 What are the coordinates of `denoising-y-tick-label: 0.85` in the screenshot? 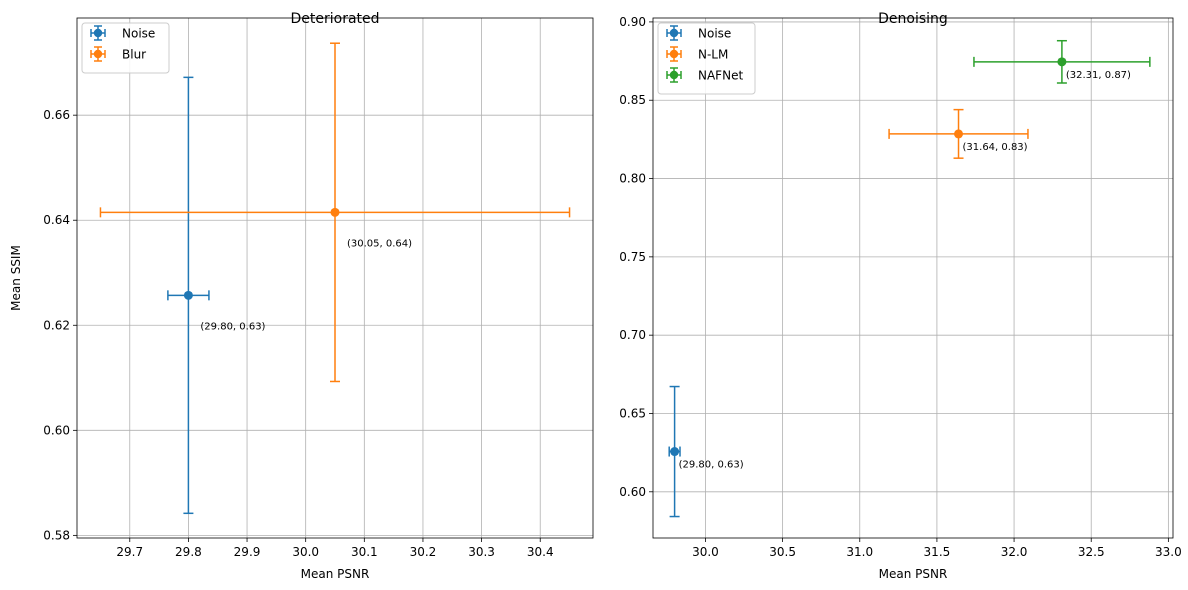 It's located at (632, 100).